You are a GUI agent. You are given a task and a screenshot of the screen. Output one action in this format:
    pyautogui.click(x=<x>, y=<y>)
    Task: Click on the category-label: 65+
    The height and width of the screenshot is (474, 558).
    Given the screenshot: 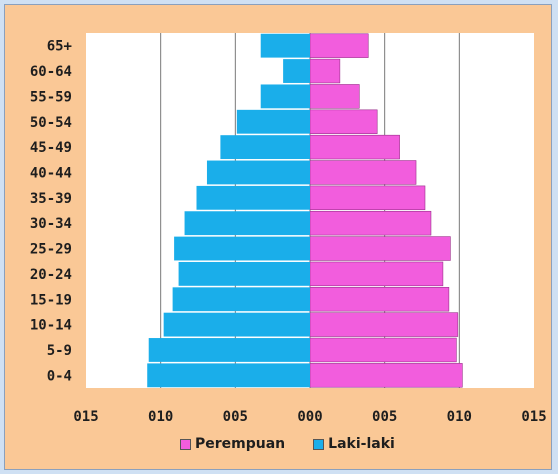 What is the action you would take?
    pyautogui.click(x=59, y=47)
    